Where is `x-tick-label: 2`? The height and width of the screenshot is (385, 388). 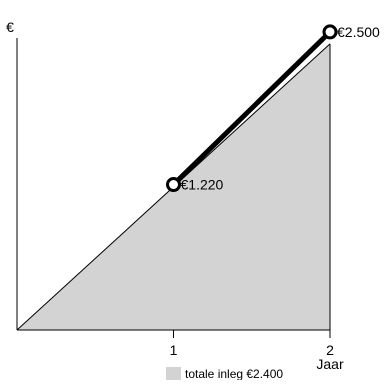
x-tick-label: 2 is located at coordinates (330, 350).